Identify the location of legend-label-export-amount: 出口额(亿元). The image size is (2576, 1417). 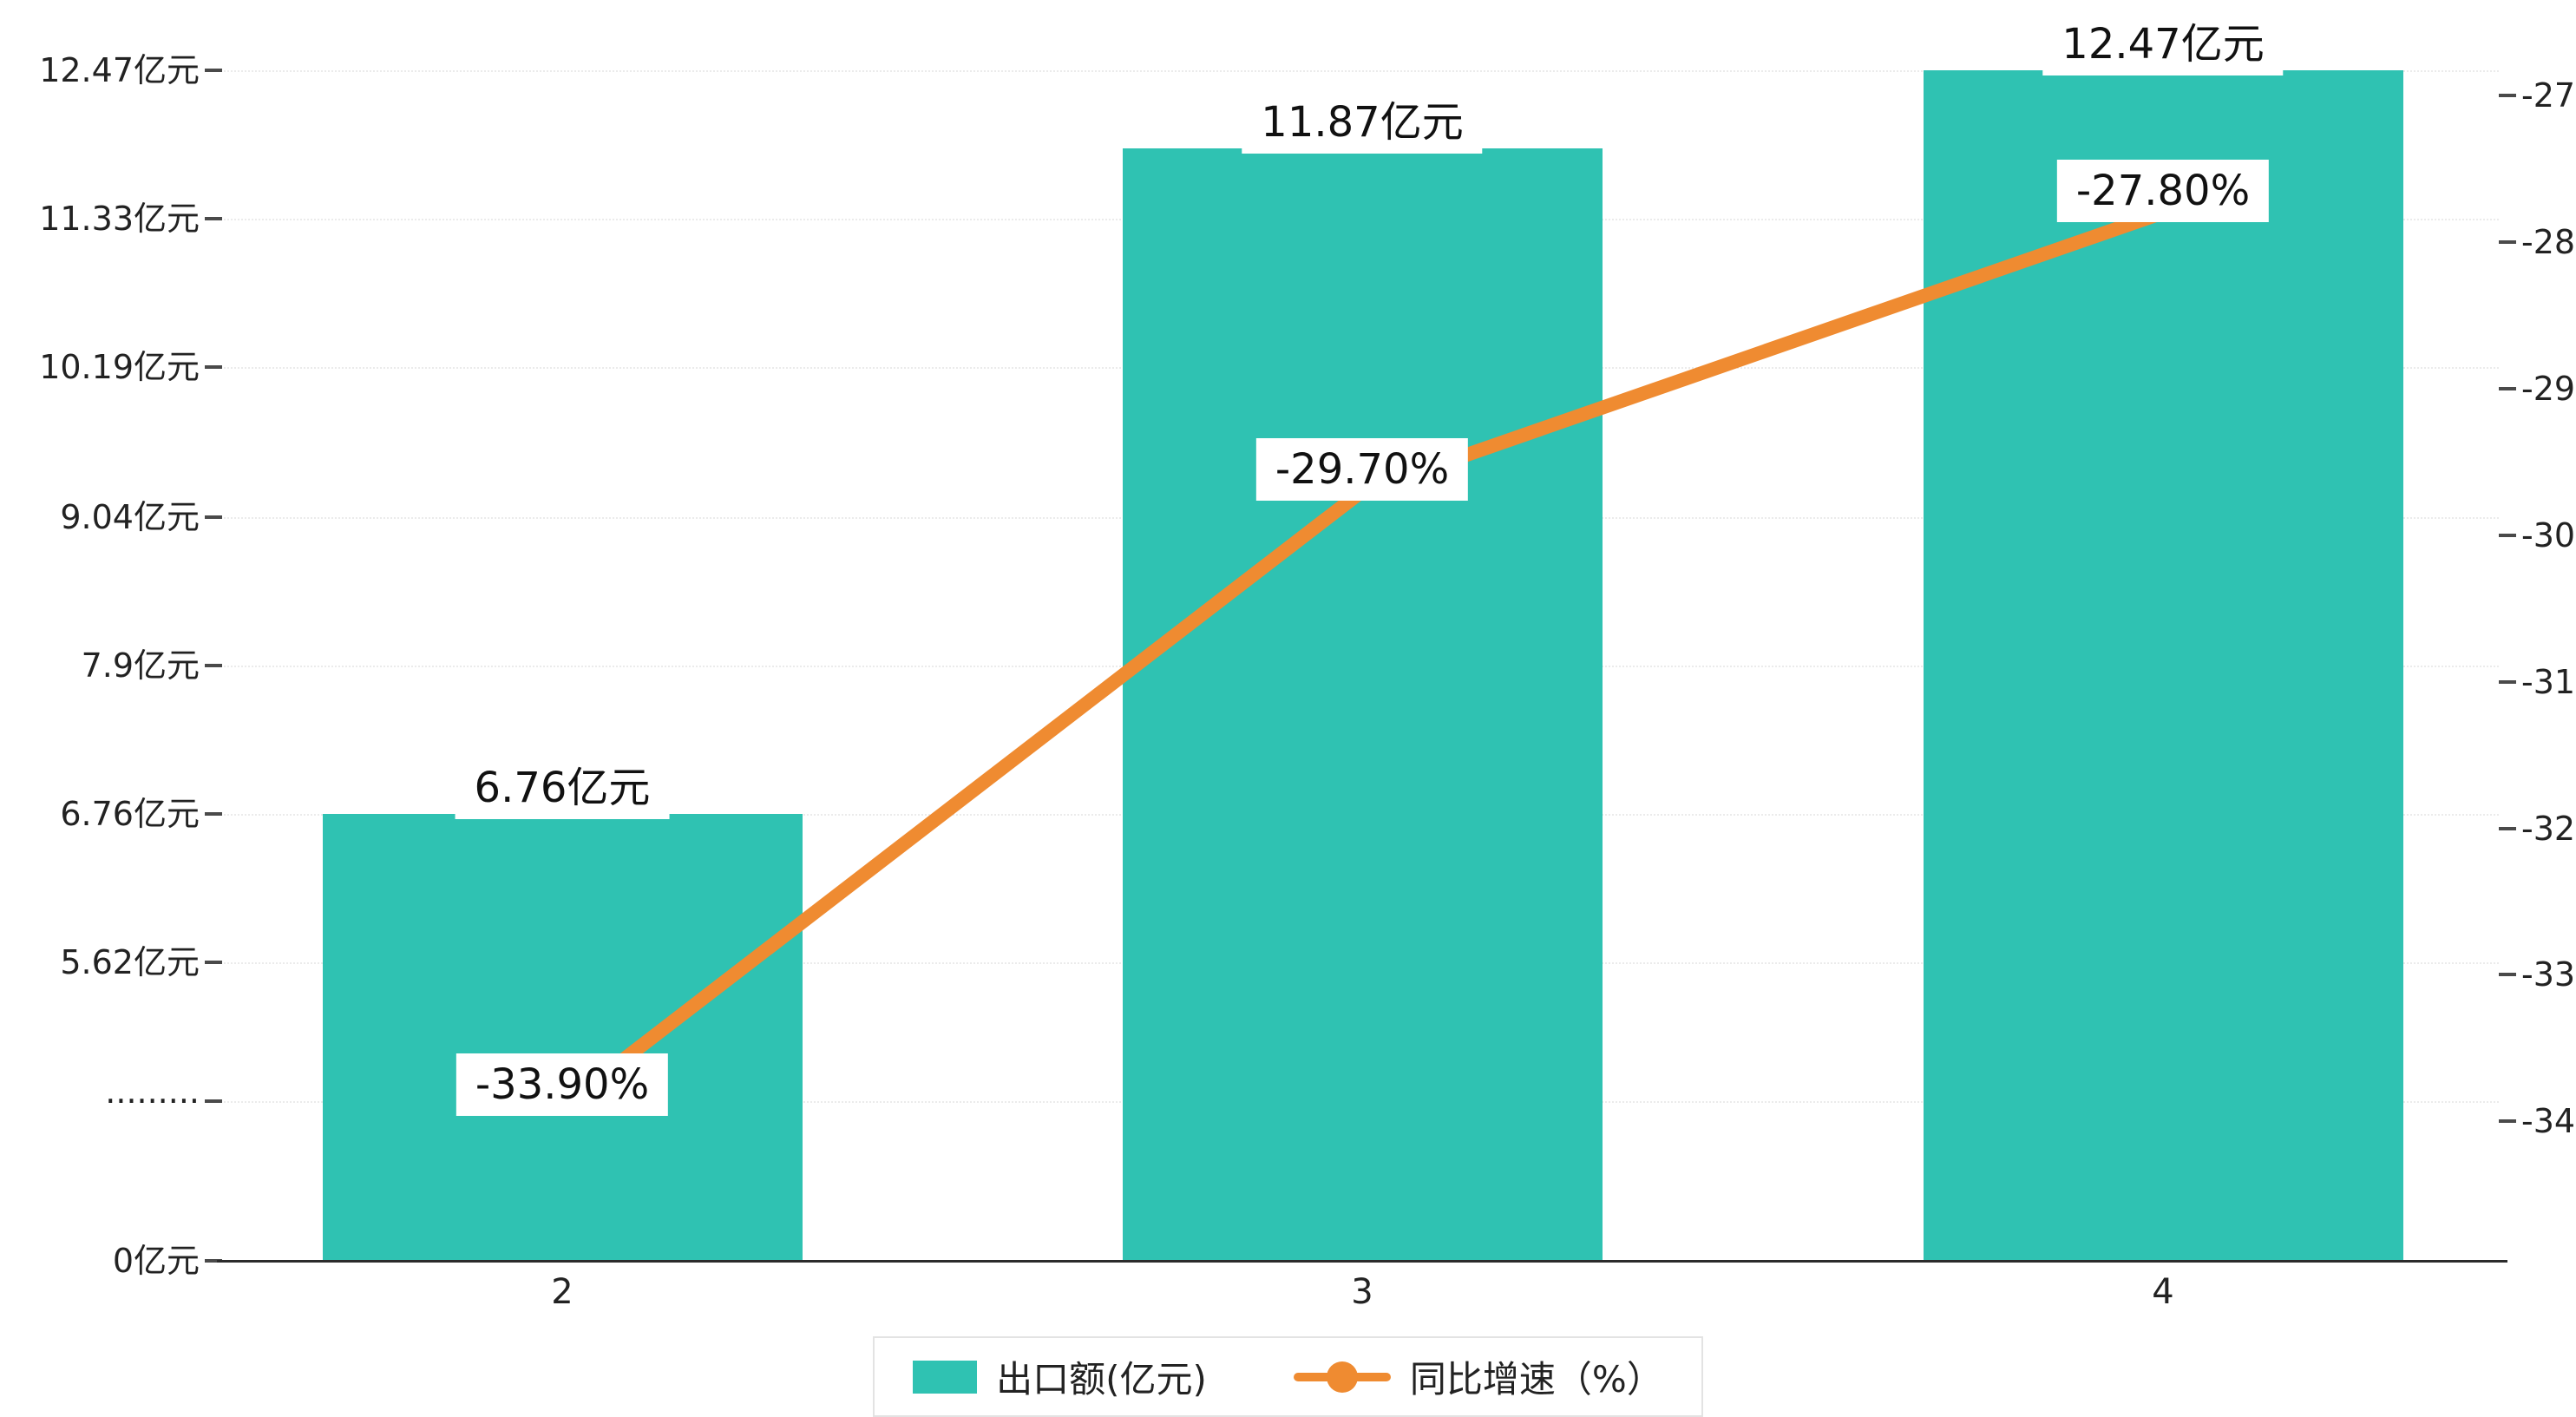
(1101, 1379).